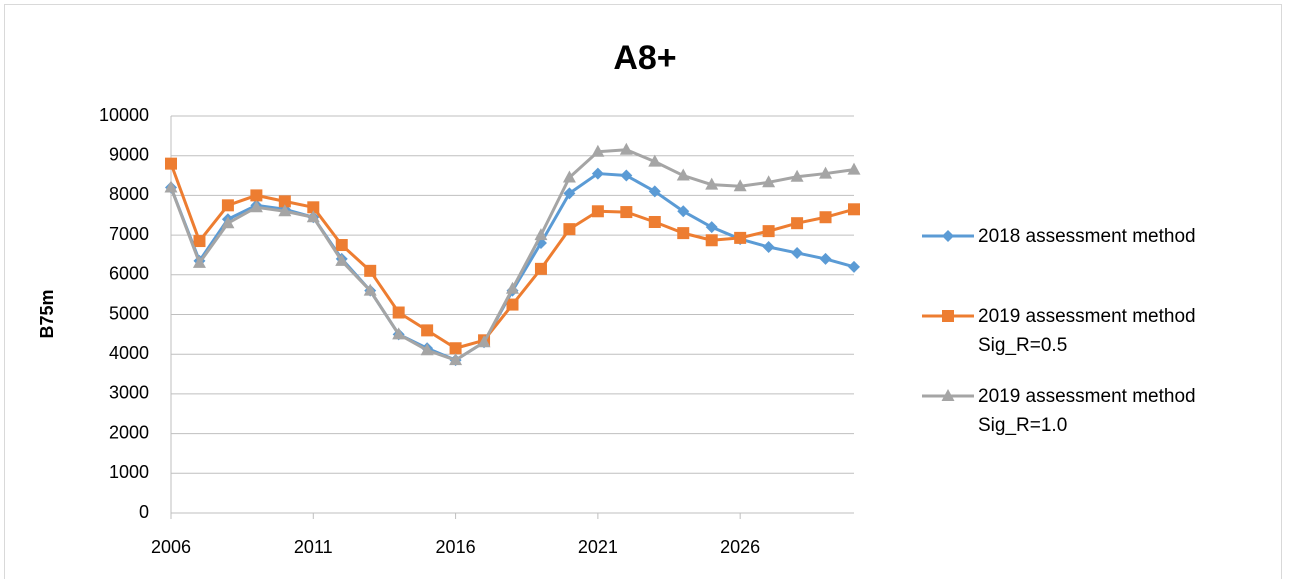 The height and width of the screenshot is (579, 1289). What do you see at coordinates (1087, 410) in the screenshot?
I see `legend-label: 2019 assessment method Sig_R=1.0` at bounding box center [1087, 410].